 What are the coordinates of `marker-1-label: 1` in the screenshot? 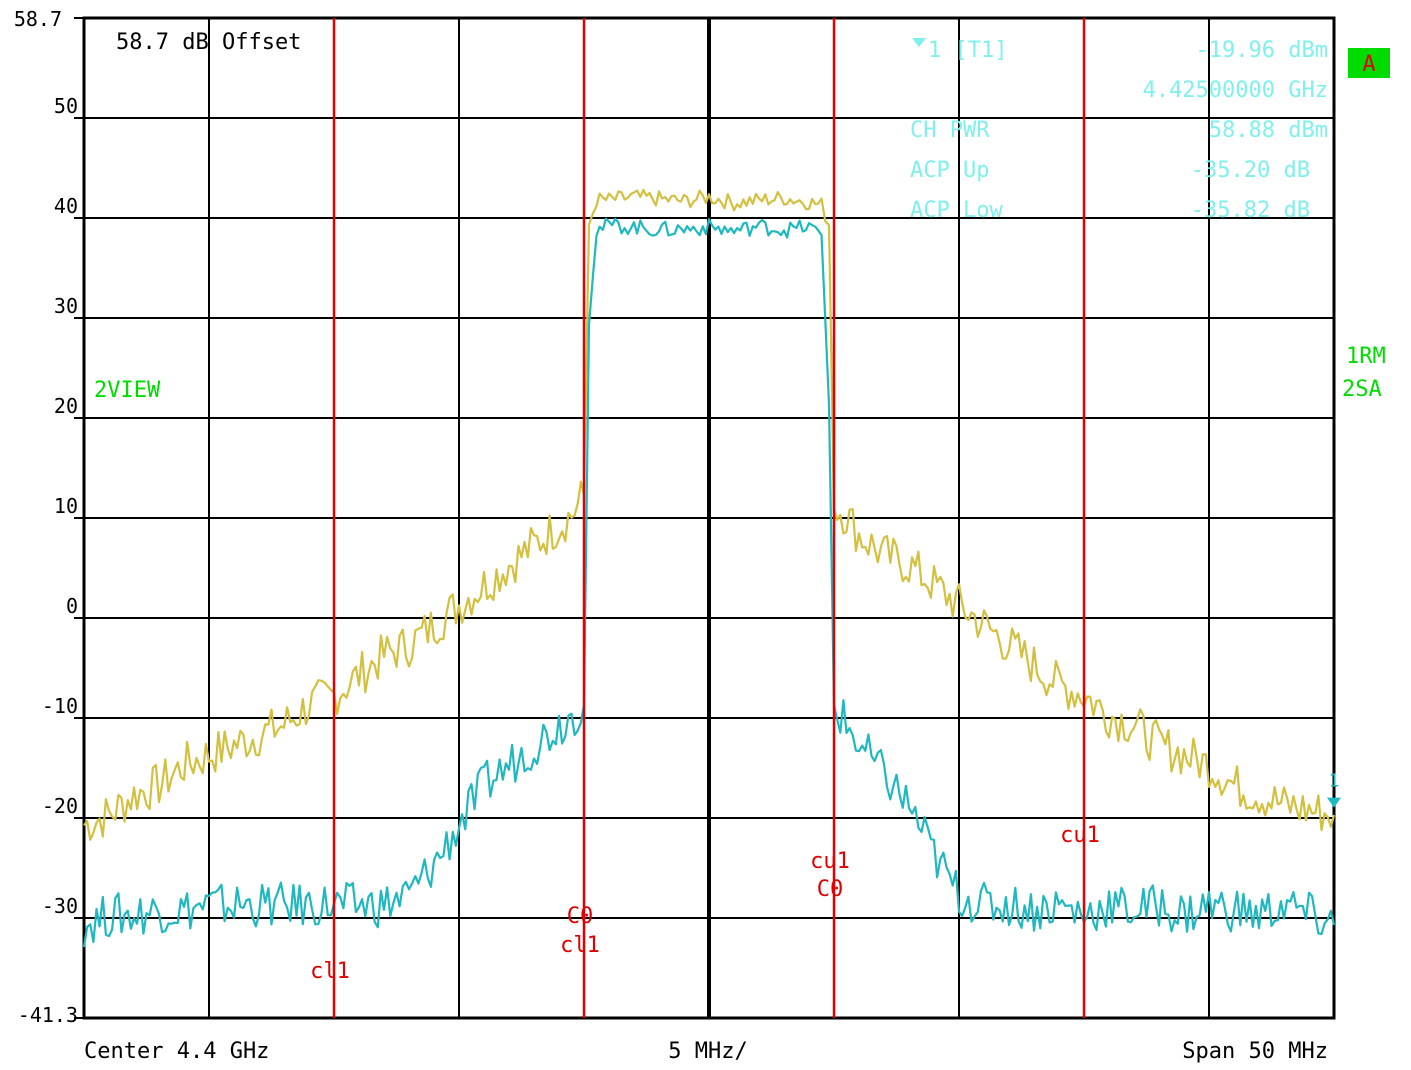 It's located at (1334, 781).